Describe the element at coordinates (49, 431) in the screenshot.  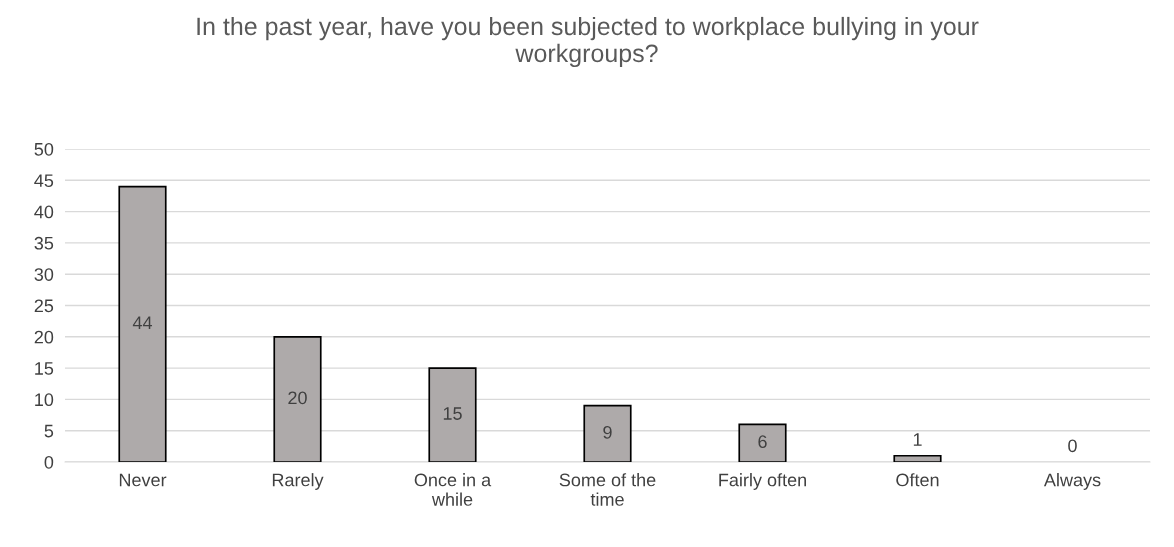
I see `y-tick-label: 5` at that location.